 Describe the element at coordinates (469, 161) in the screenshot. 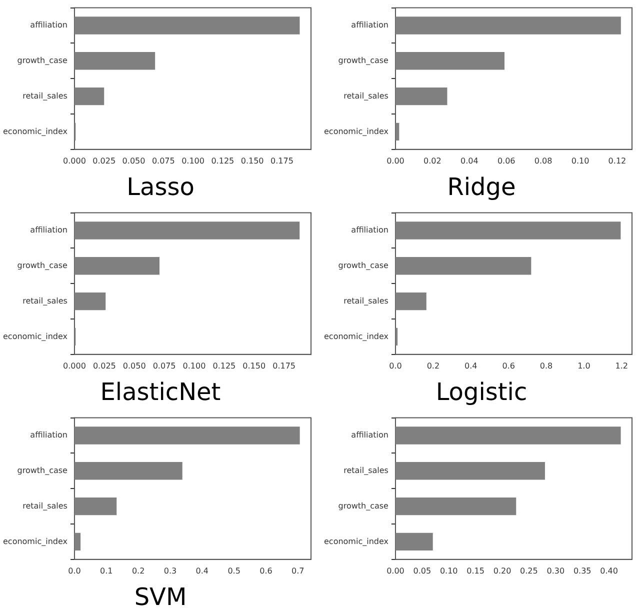

I see `x-tick-label: 0.04` at that location.